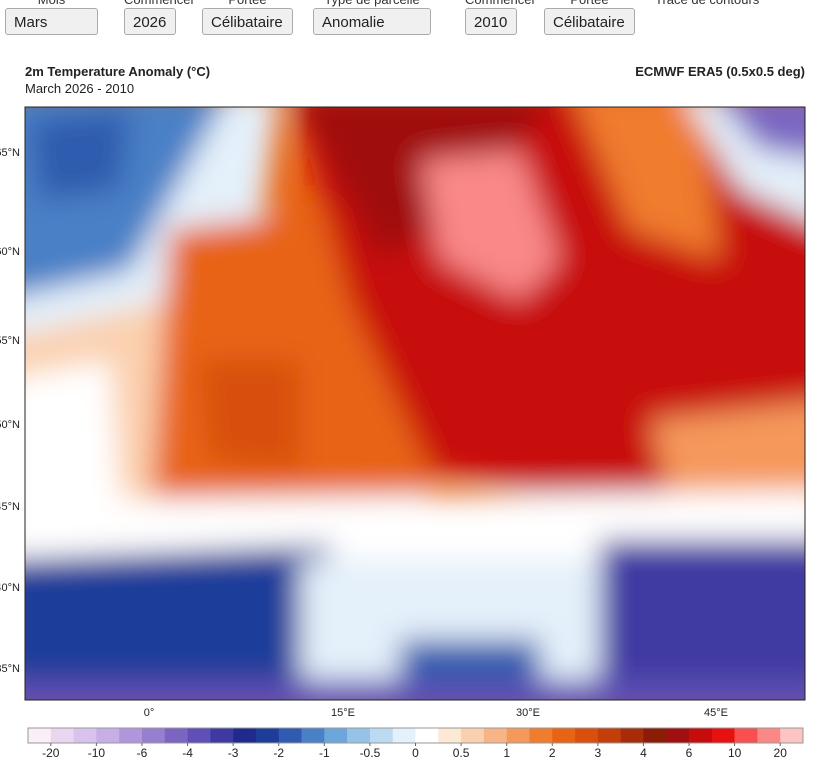 Image resolution: width=815 pixels, height=761 pixels. I want to click on control: Type de parcelleAnomalie, so click(372, 17).